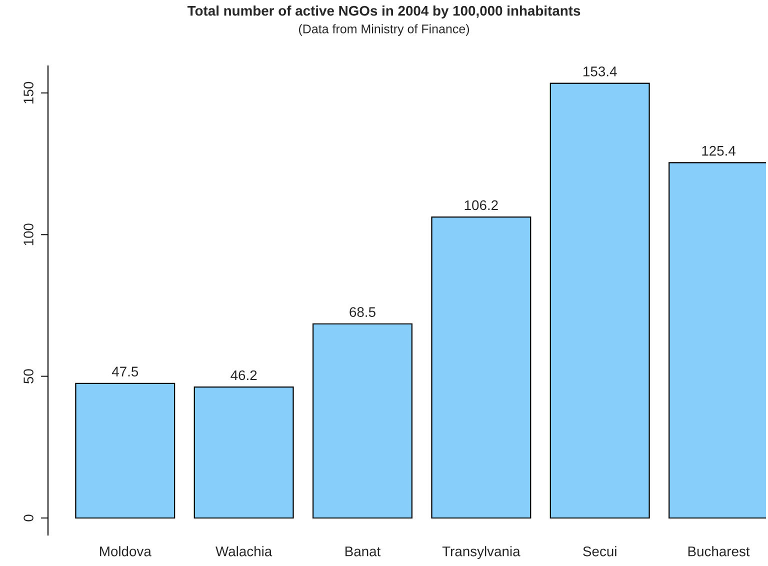 The height and width of the screenshot is (566, 768). I want to click on x-tick-label: Walachia, so click(244, 551).